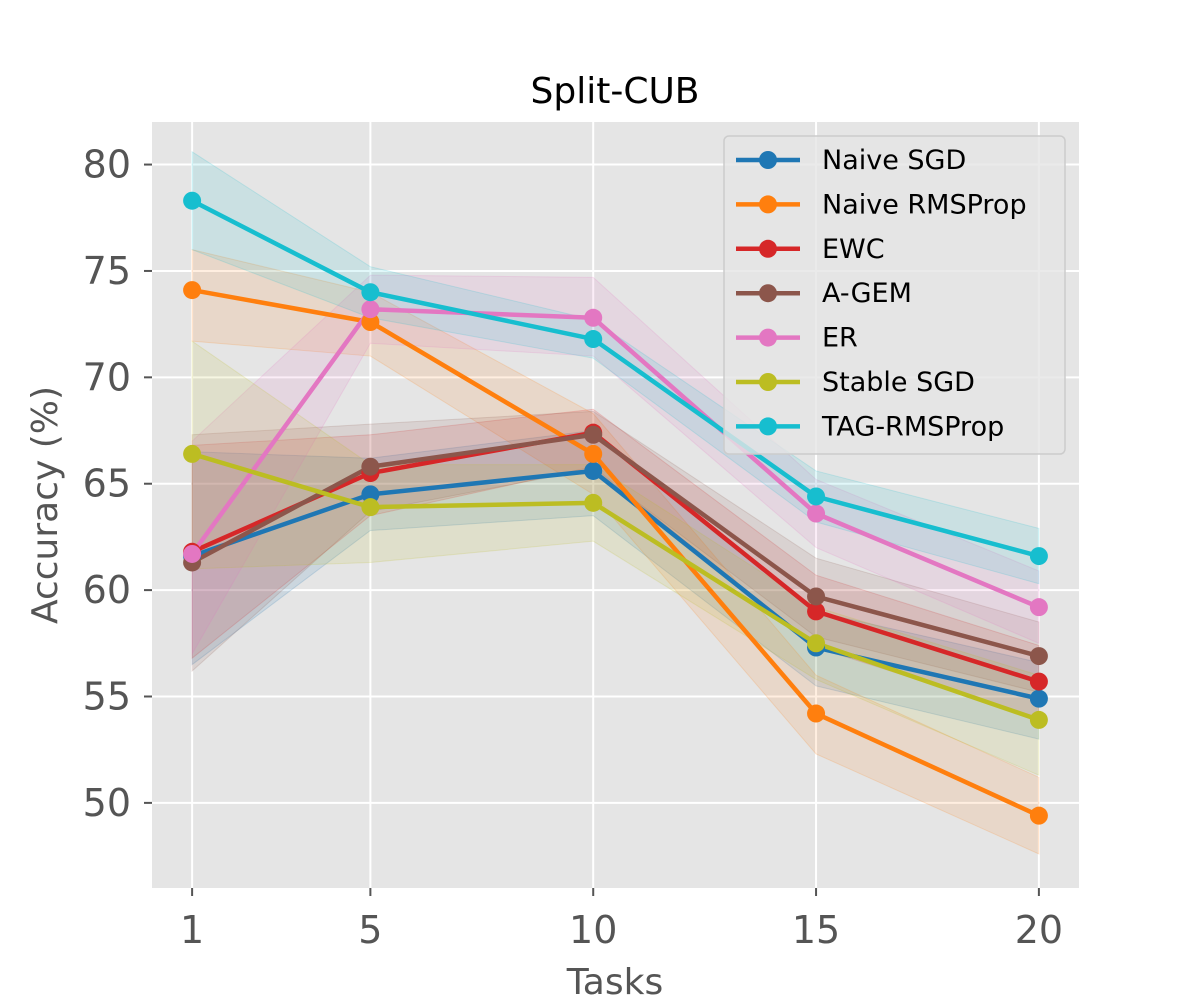 The width and height of the screenshot is (1200, 1000). Describe the element at coordinates (107, 377) in the screenshot. I see `y-tick-label: 70` at that location.